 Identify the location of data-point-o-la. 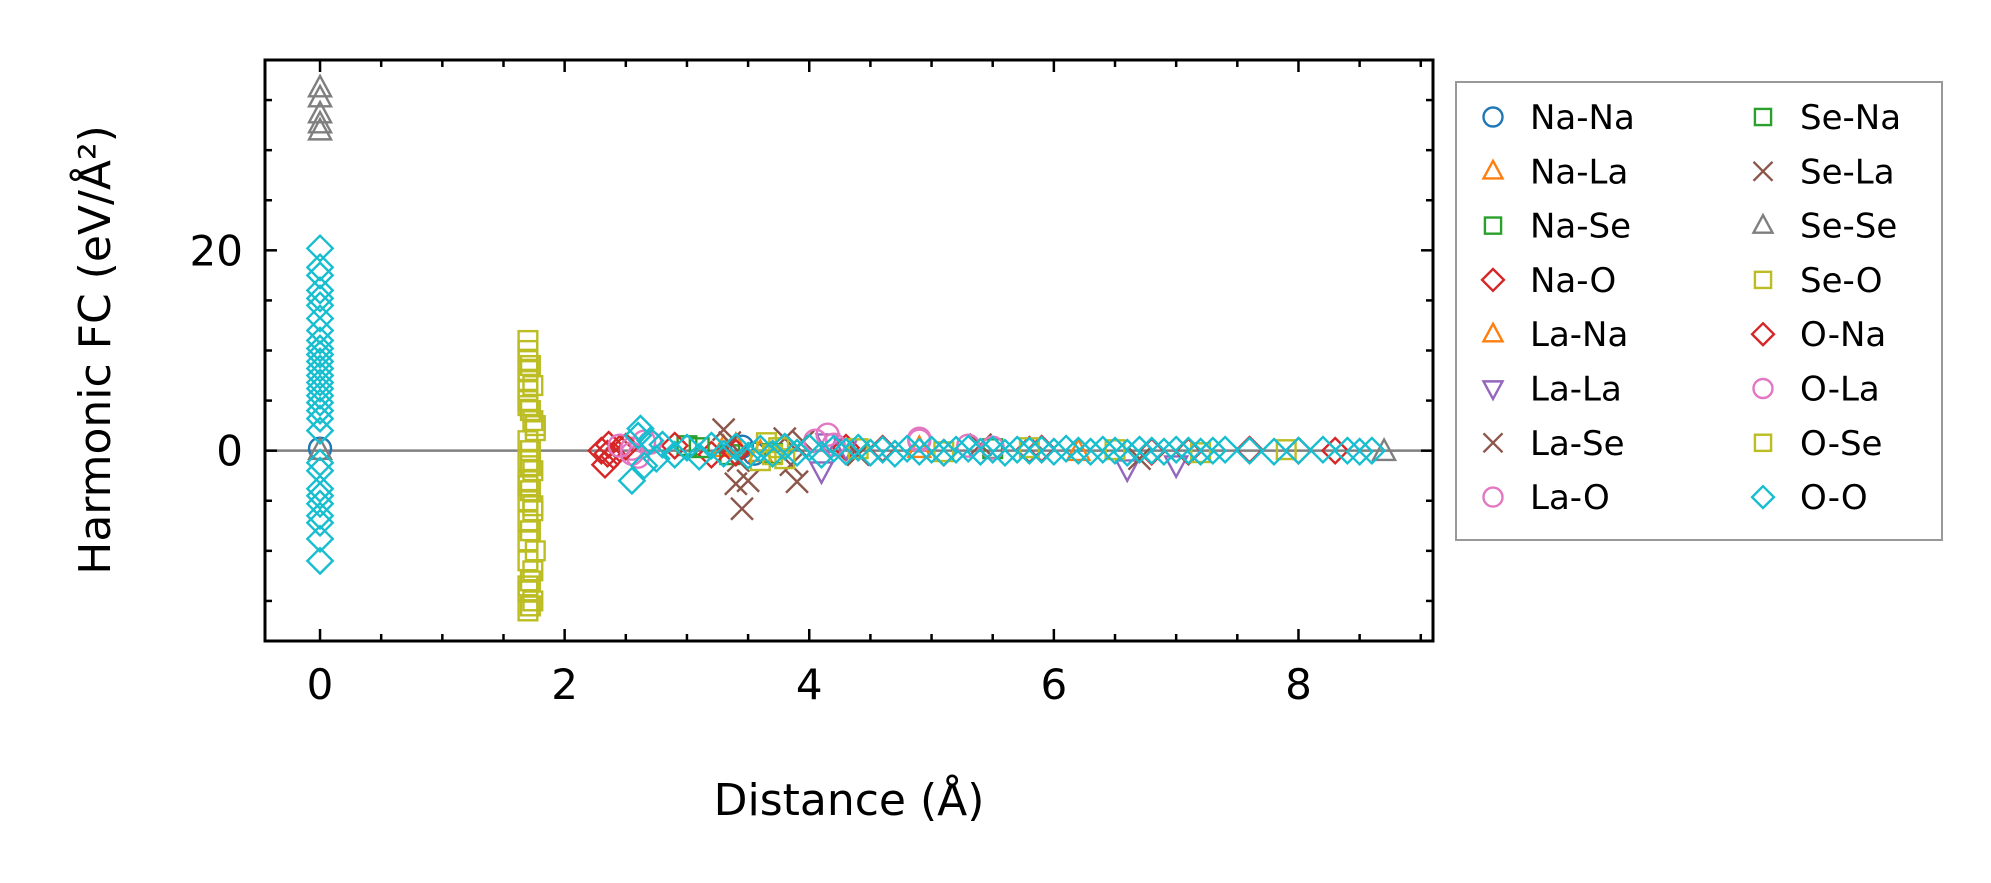
(619, 445).